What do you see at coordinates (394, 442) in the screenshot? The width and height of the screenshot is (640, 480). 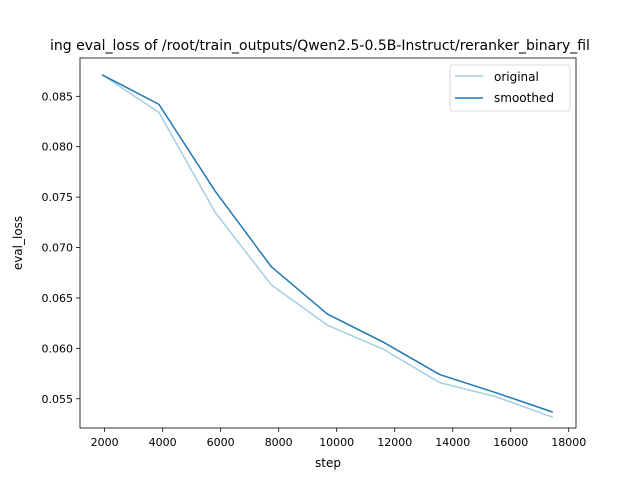 I see `x-tick-label: 12000` at bounding box center [394, 442].